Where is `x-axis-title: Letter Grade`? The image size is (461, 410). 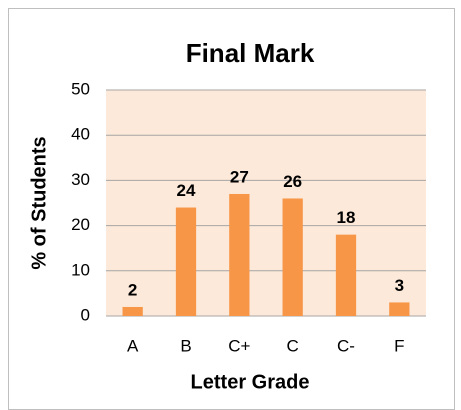
x-axis-title: Letter Grade is located at coordinates (250, 382).